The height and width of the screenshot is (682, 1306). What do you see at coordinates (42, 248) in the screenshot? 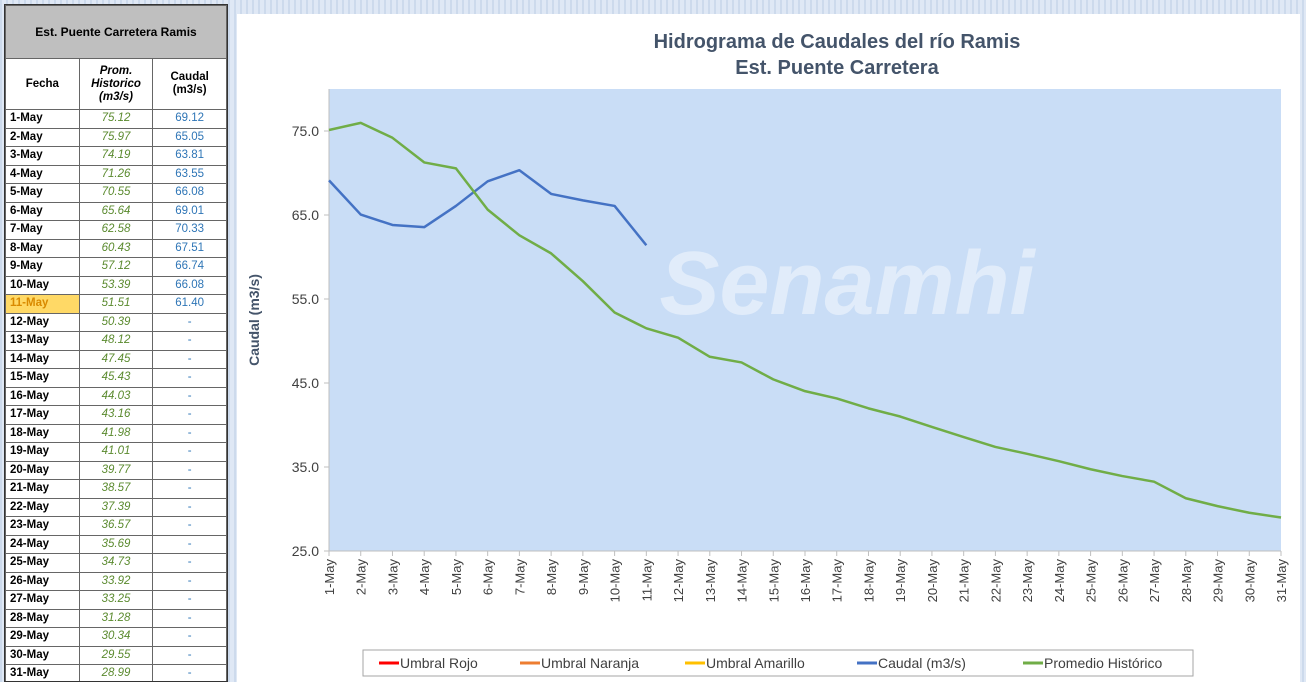
I see `table-cell: 8-May` at bounding box center [42, 248].